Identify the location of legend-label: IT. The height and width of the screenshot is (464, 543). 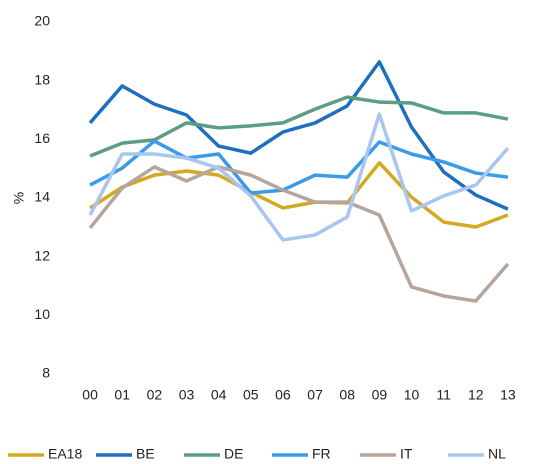
(406, 454).